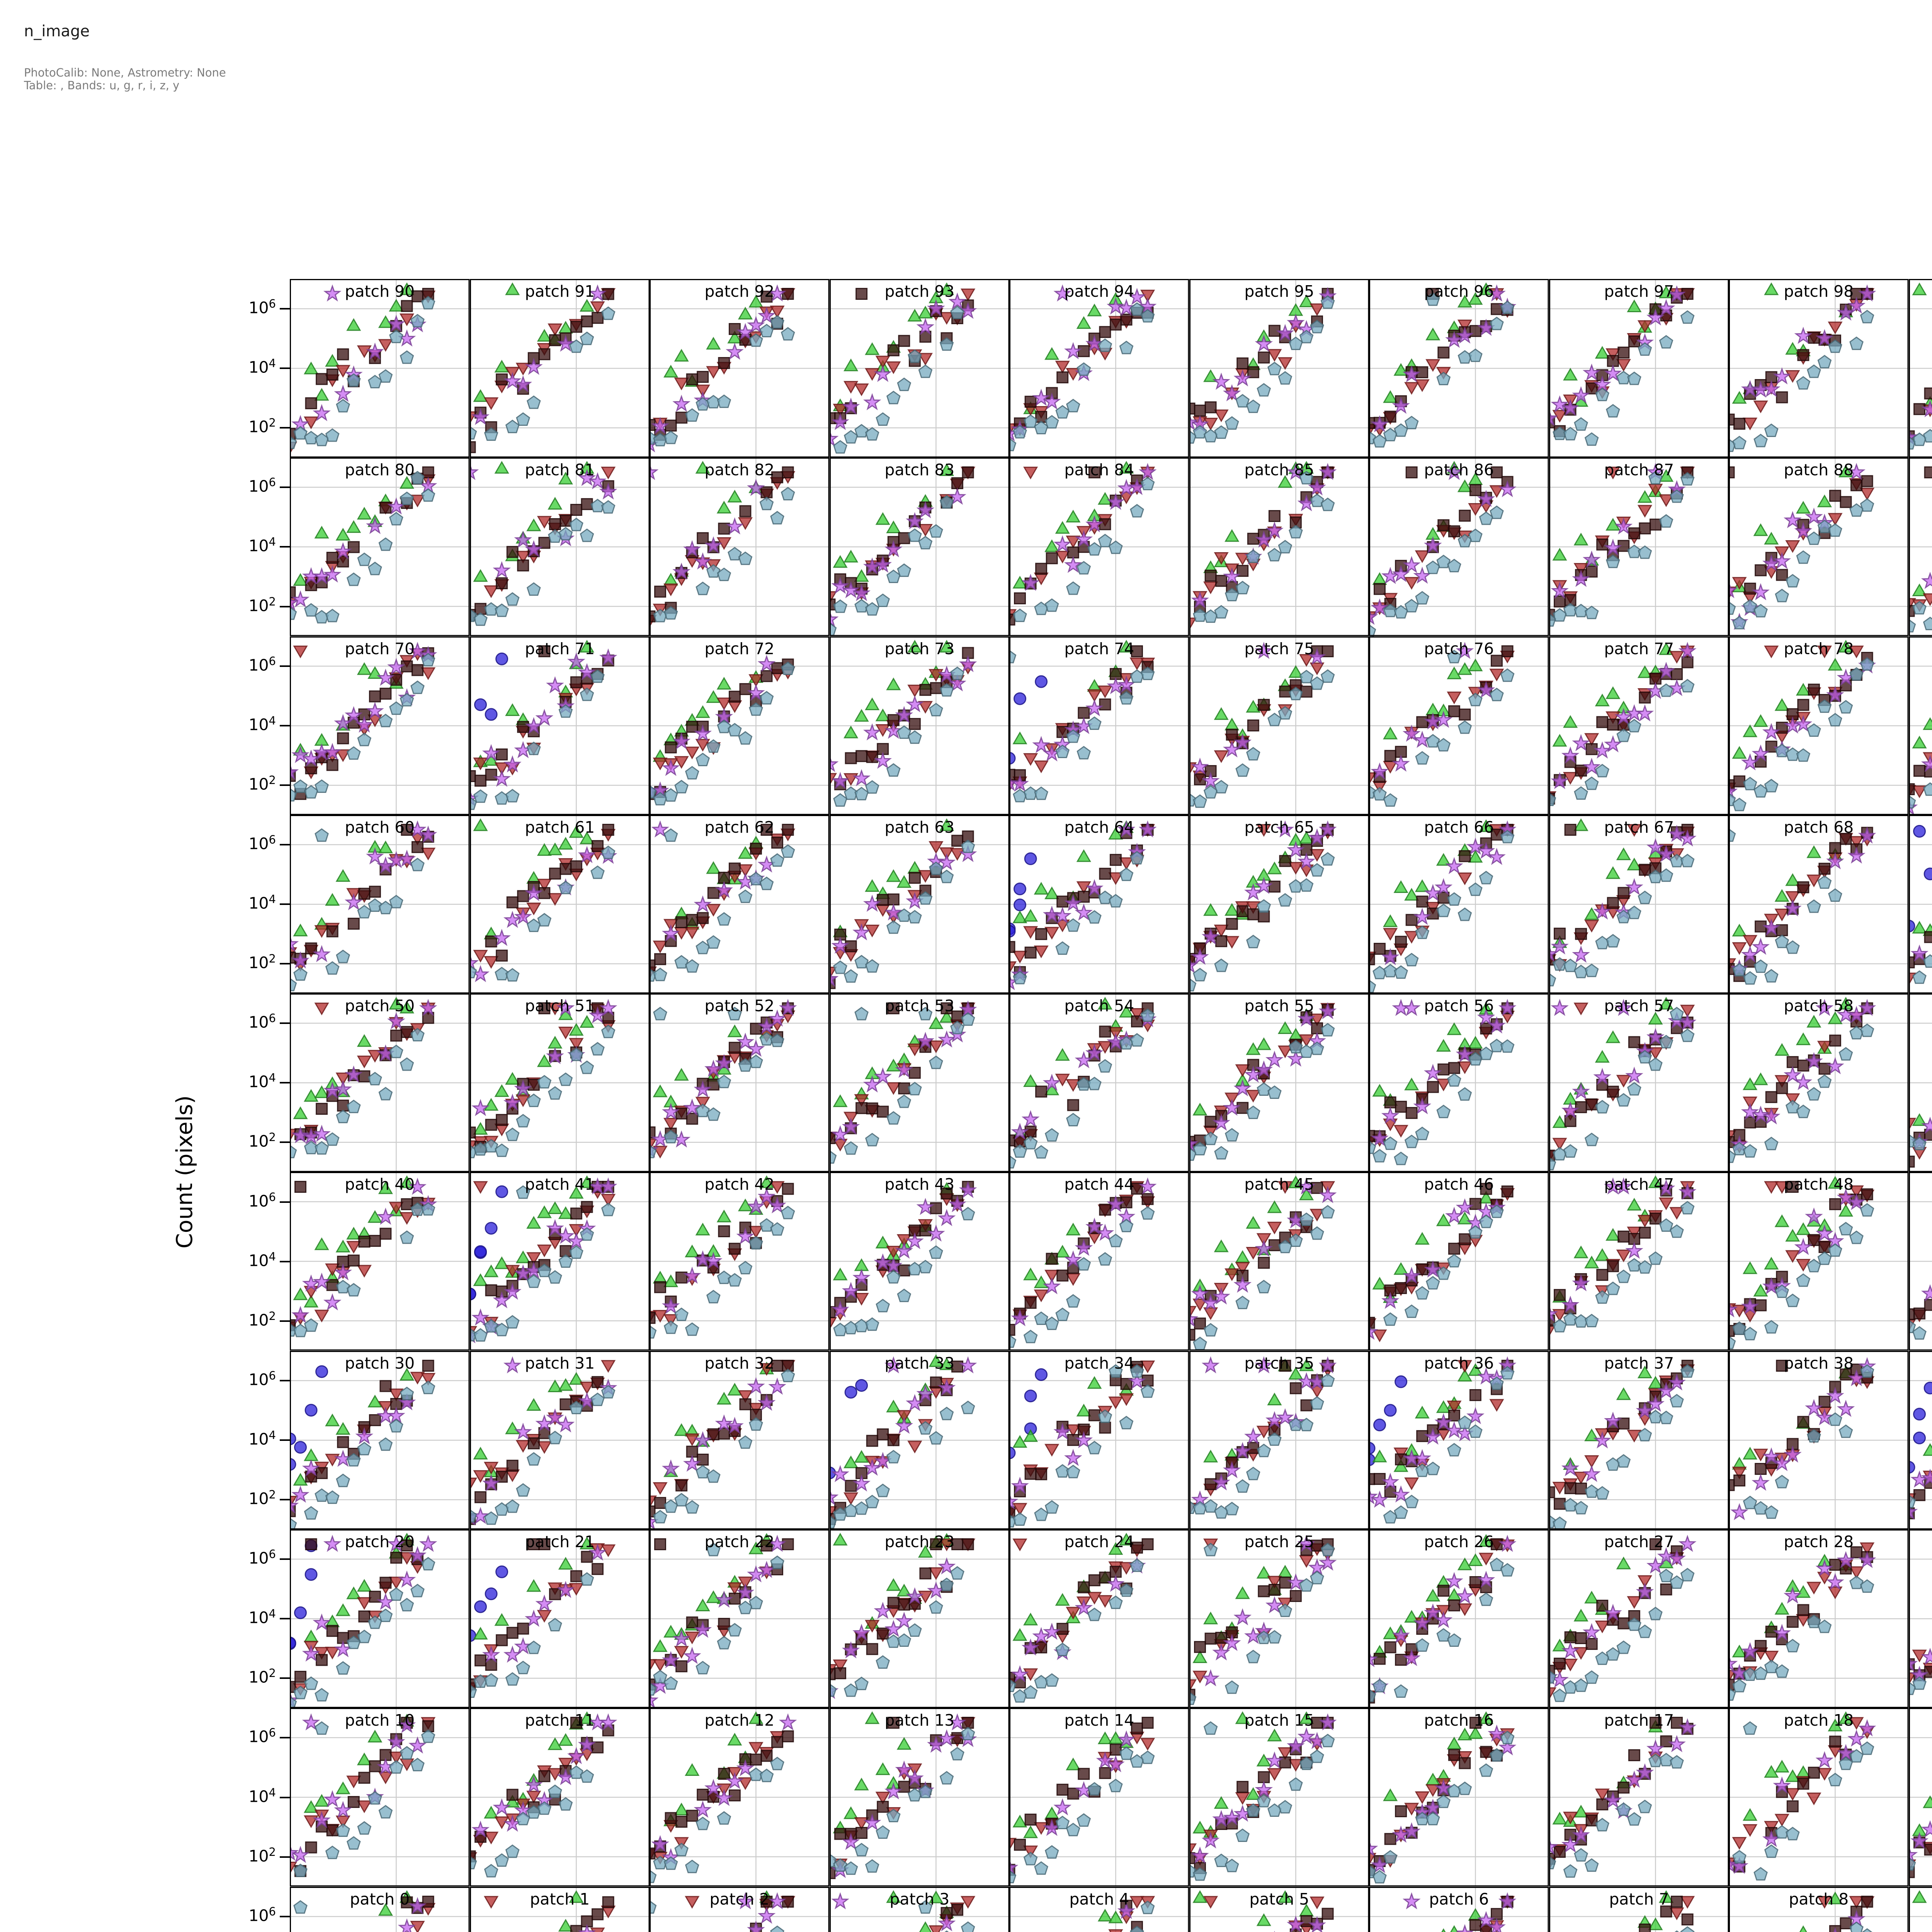 This screenshot has height=1932, width=1932. I want to click on subplot-title: patch 86, so click(1459, 470).